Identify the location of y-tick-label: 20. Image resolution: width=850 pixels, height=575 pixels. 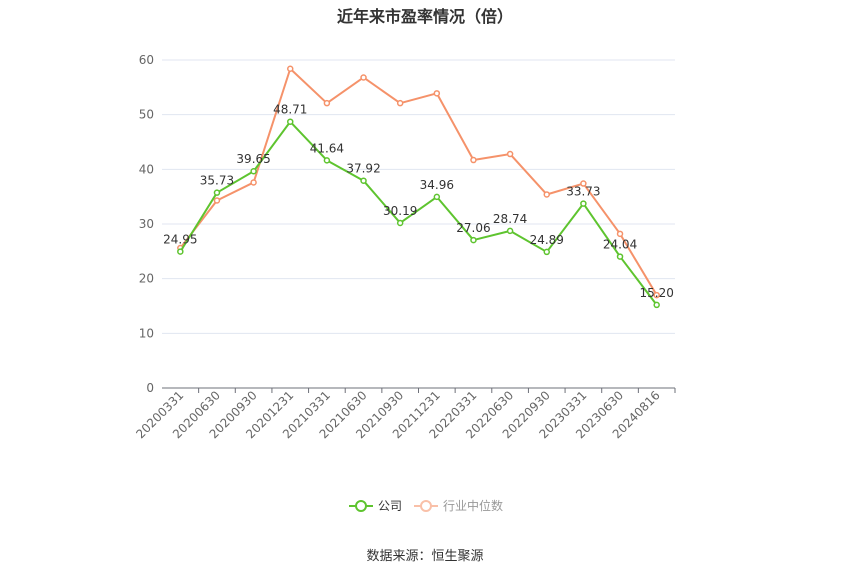
(146, 279).